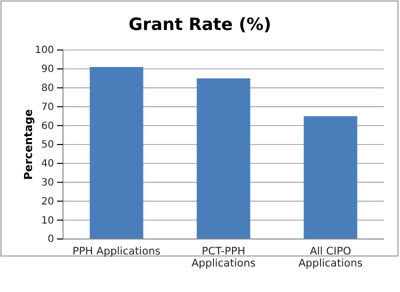 Image resolution: width=400 pixels, height=292 pixels. What do you see at coordinates (47, 183) in the screenshot?
I see `y-tick-label: 30` at bounding box center [47, 183].